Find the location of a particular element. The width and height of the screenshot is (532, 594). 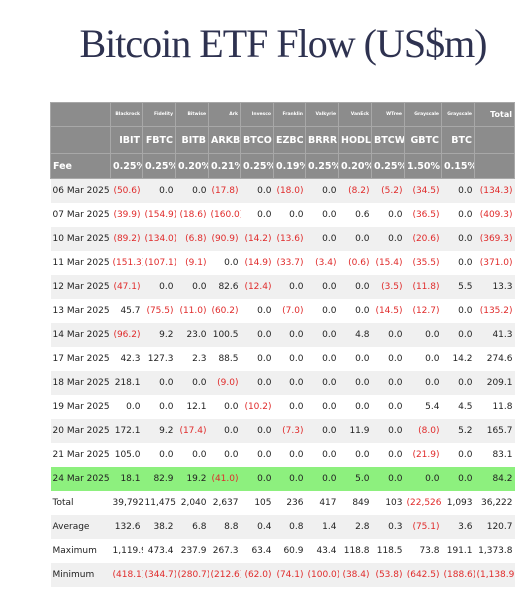

flow-value: 73.8 is located at coordinates (423, 551).